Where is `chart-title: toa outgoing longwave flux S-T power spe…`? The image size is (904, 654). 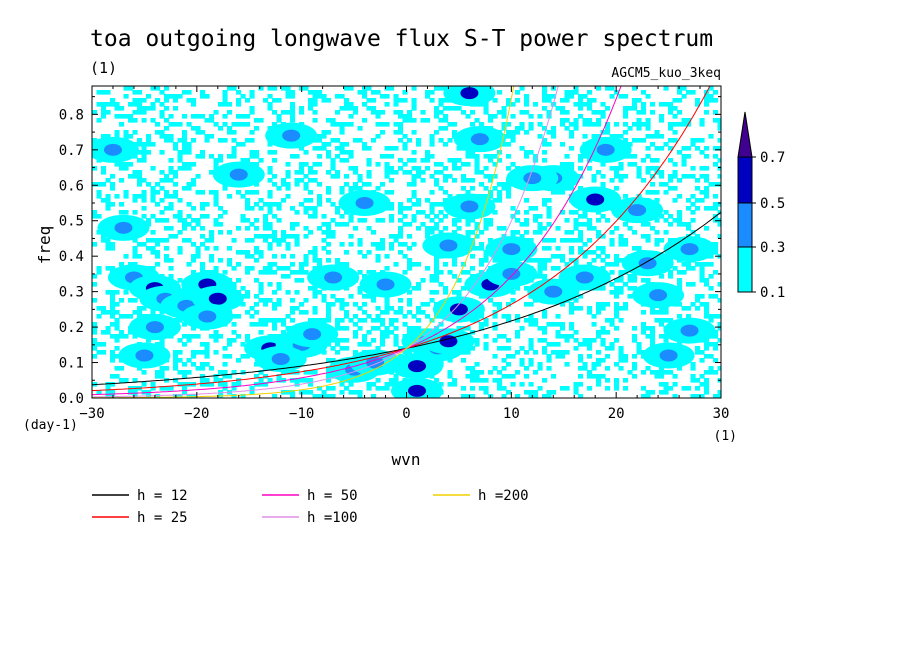 chart-title: toa outgoing longwave flux S-T power spe… is located at coordinates (401, 39).